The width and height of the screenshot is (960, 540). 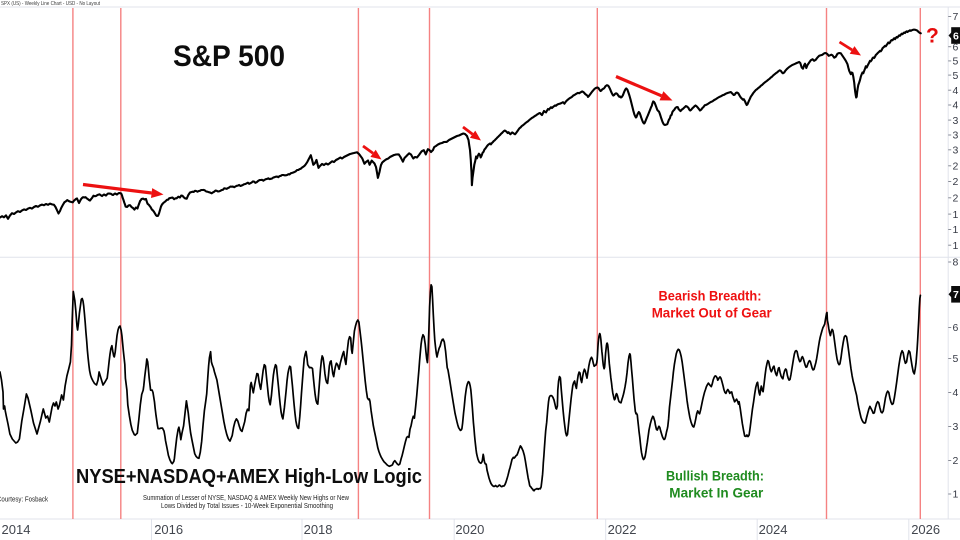 I want to click on svg-text: 2022, so click(x=622, y=529).